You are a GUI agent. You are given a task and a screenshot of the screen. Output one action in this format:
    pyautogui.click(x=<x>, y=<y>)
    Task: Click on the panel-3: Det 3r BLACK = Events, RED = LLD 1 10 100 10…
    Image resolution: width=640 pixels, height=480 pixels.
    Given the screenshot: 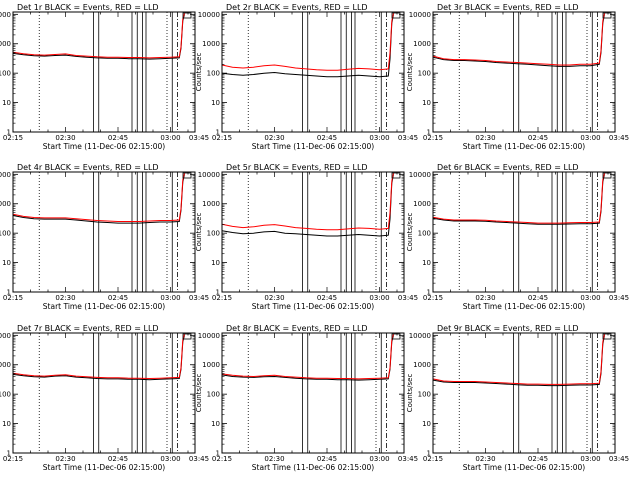 What is the action you would take?
    pyautogui.click(x=517, y=77)
    